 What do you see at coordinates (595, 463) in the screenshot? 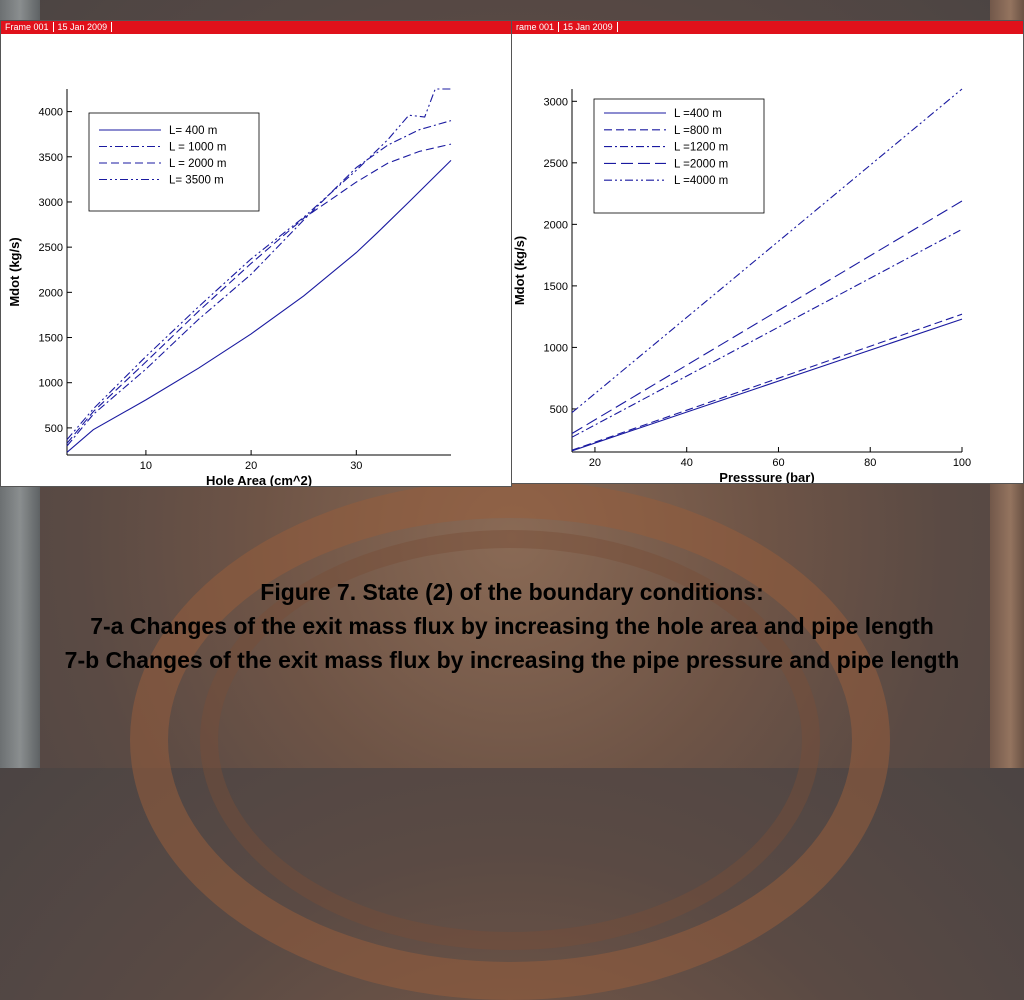
I see `chart-b-x-tick-label: 20` at bounding box center [595, 463].